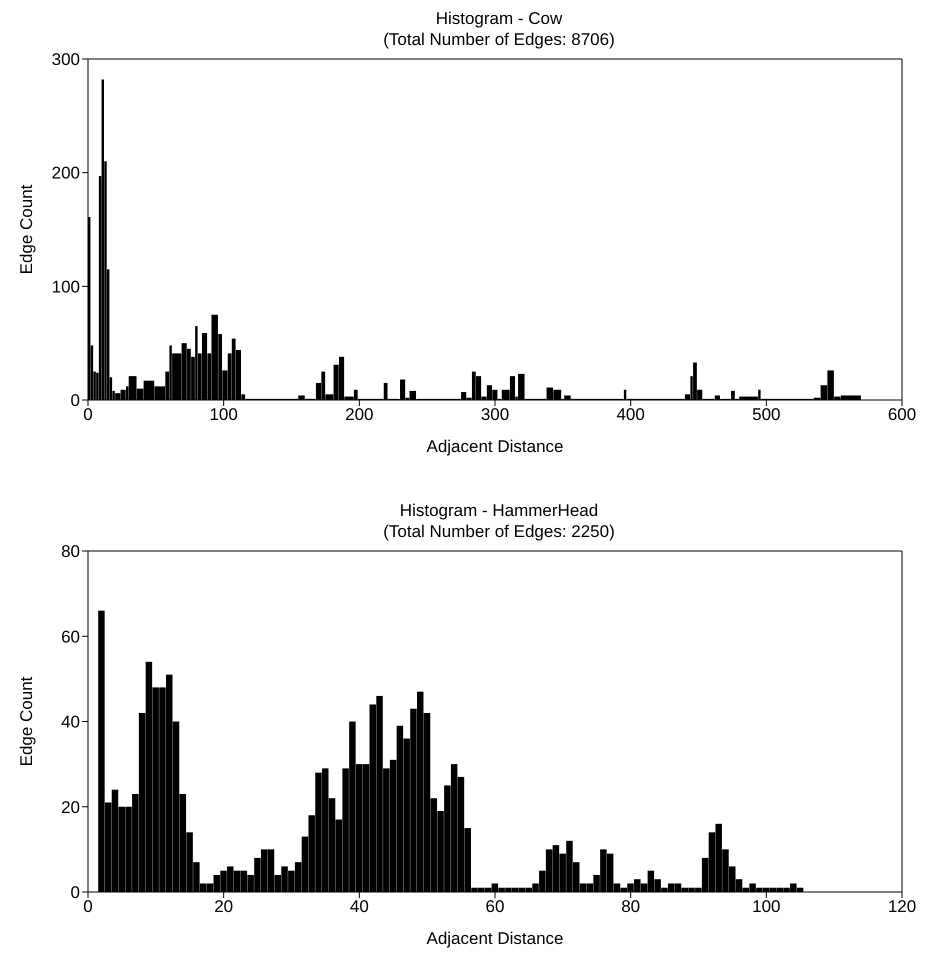 The width and height of the screenshot is (943, 974). What do you see at coordinates (499, 510) in the screenshot?
I see `chart-title: Histogram - HammerHead` at bounding box center [499, 510].